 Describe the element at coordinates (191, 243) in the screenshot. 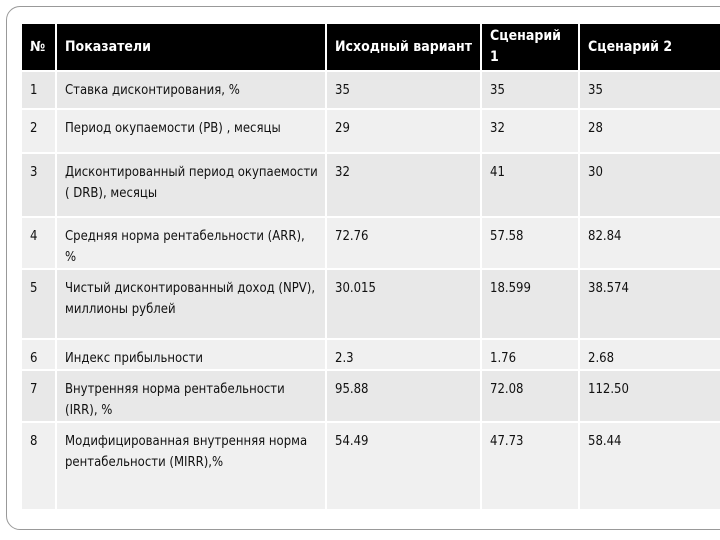

I see `table-cell: Средняя норма рентабельности (ARR), %` at that location.